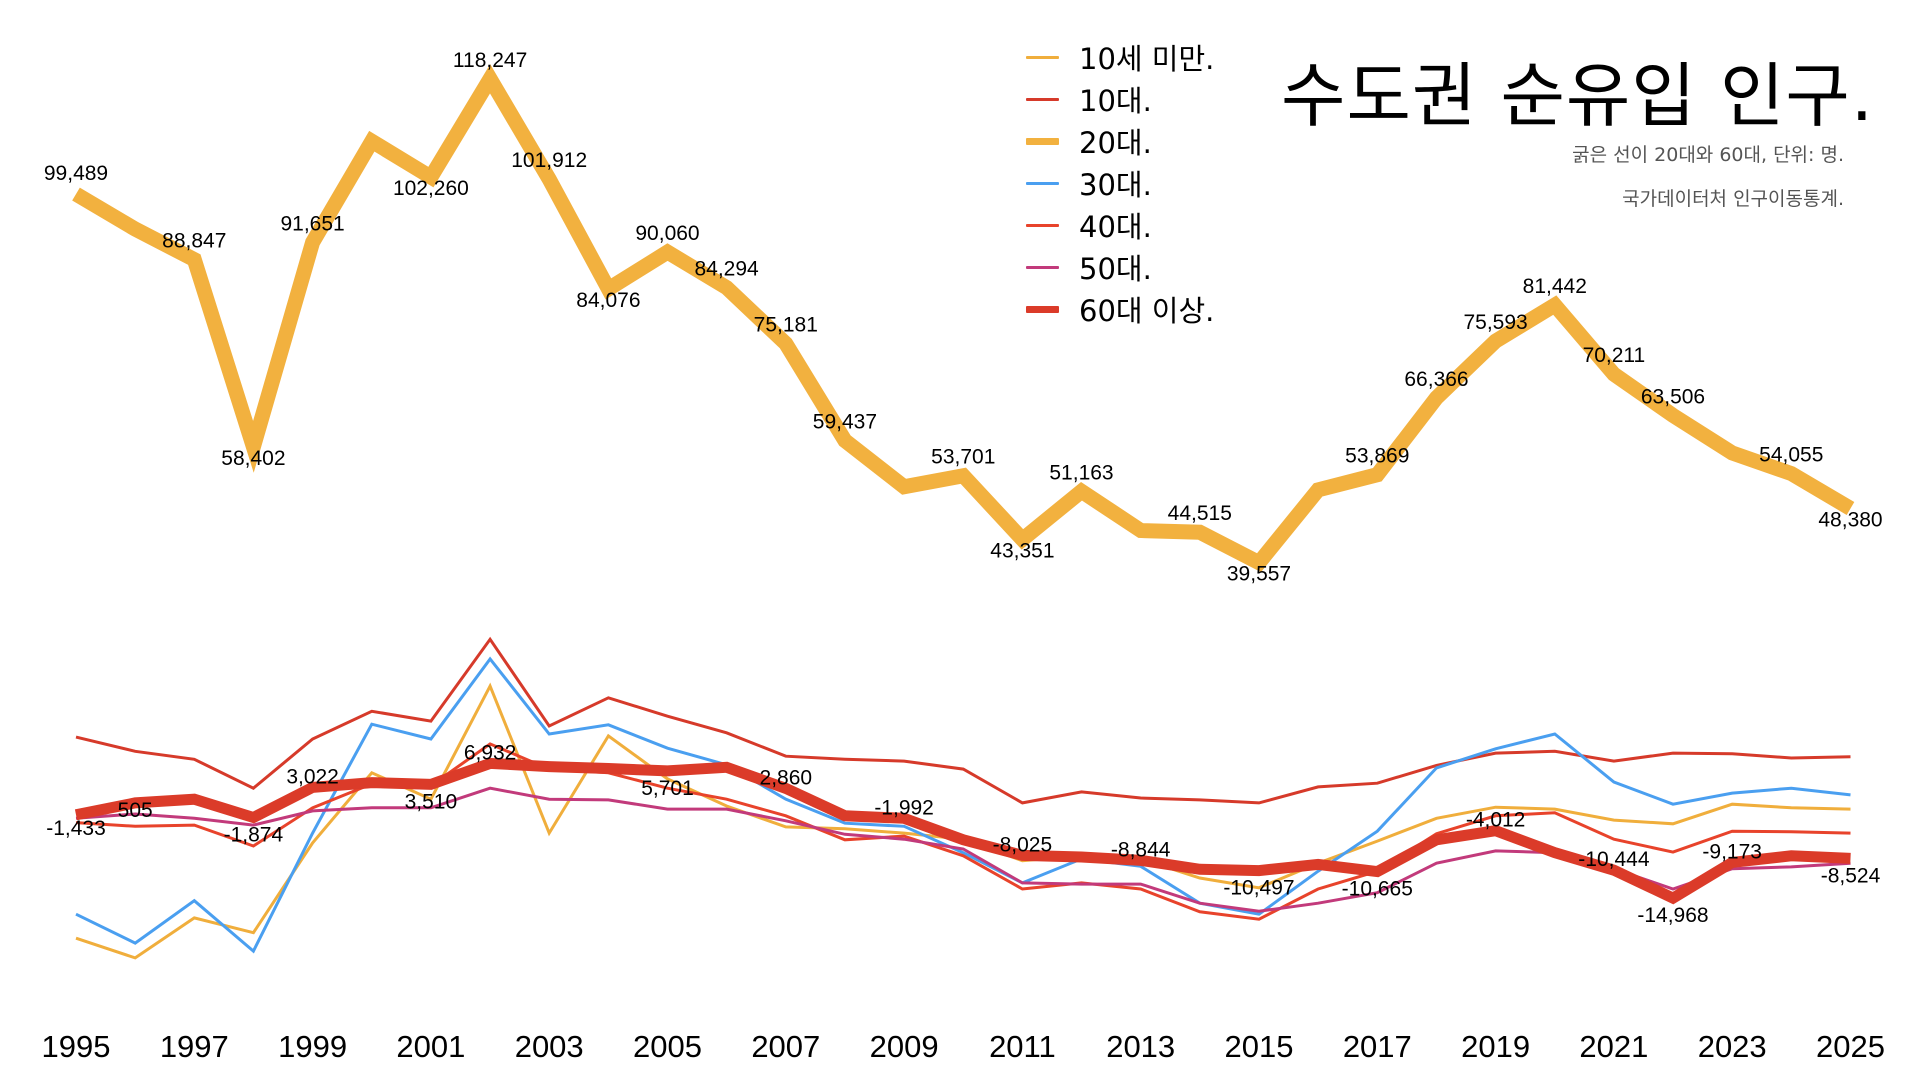  I want to click on legend-item: 20대., so click(1120, 141).